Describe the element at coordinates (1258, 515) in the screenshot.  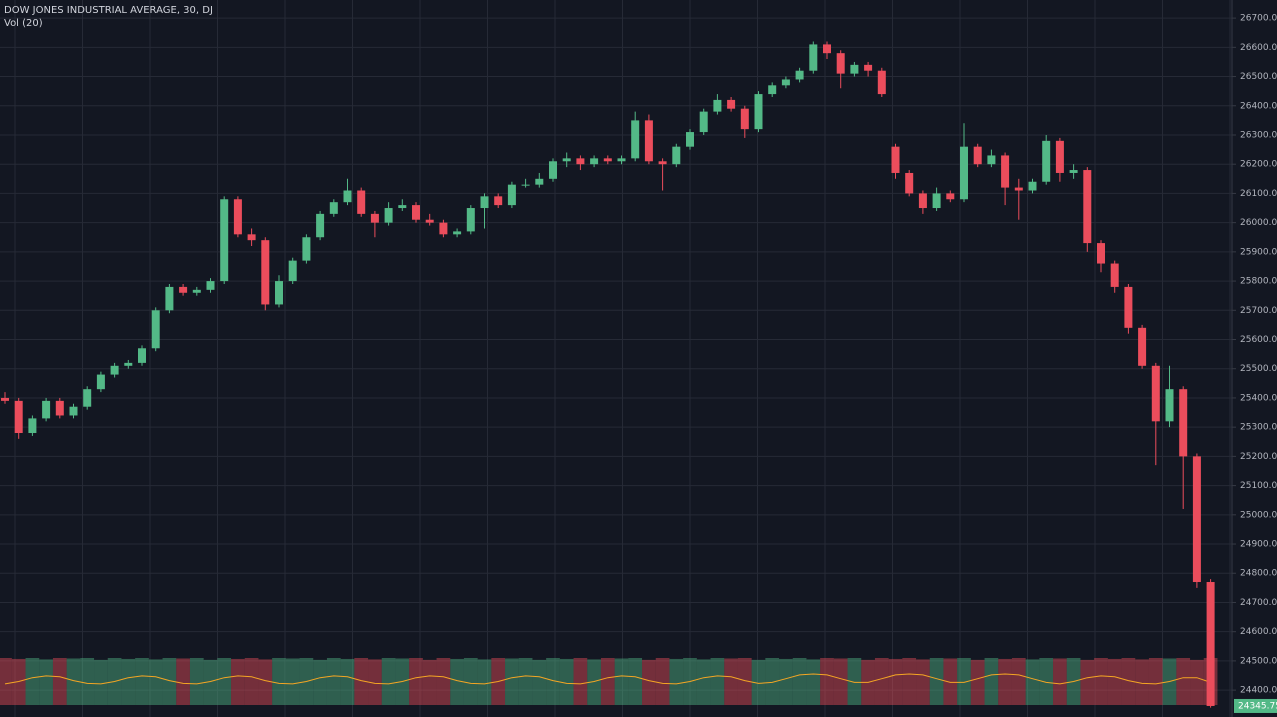
I see `y-tick-label: 25000.00` at that location.